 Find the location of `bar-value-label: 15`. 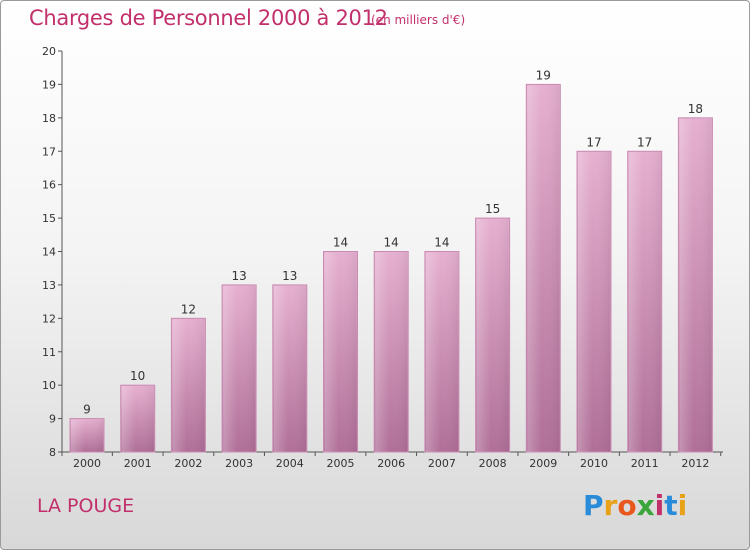

bar-value-label: 15 is located at coordinates (492, 209).